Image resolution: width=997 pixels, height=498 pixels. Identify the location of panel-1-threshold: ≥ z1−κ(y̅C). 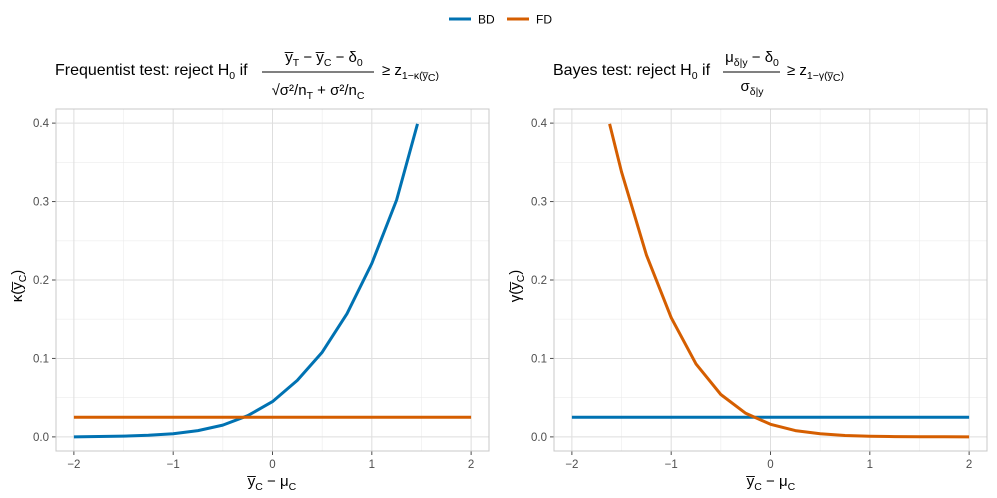
(410, 73).